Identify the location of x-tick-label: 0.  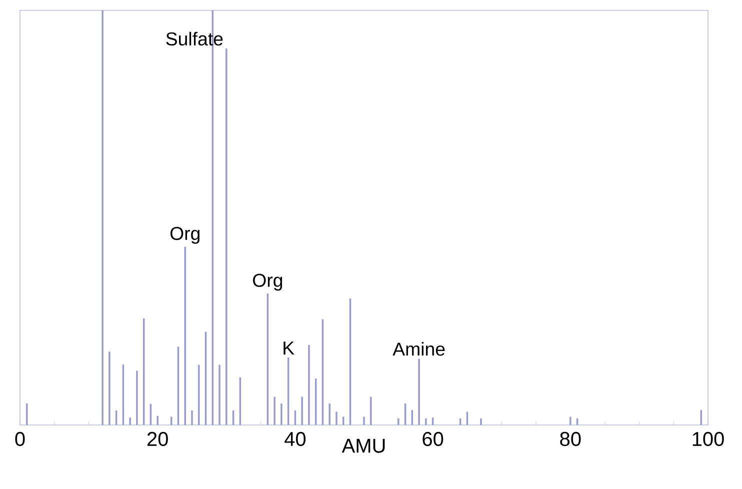
(20, 439).